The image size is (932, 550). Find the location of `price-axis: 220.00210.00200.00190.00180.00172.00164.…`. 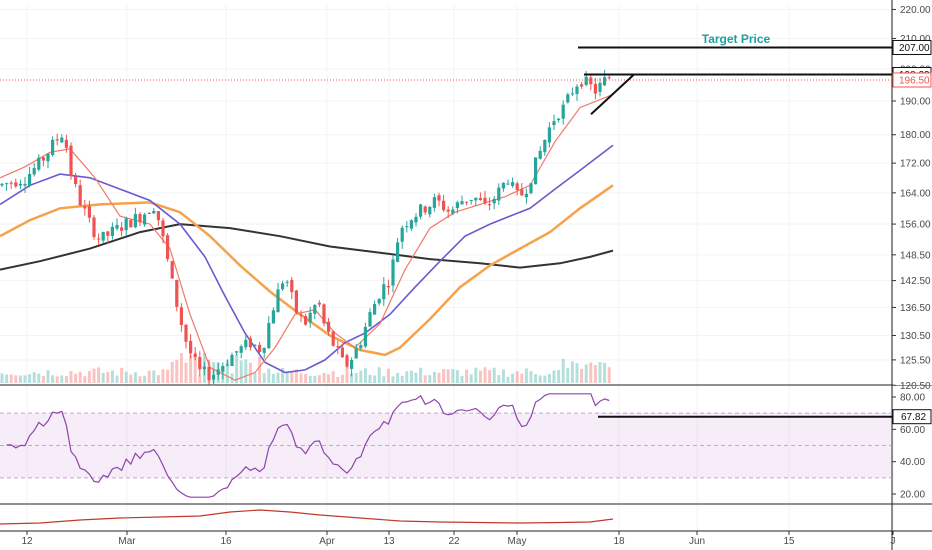

price-axis: 220.00210.00200.00190.00180.00172.00164.… is located at coordinates (912, 196).